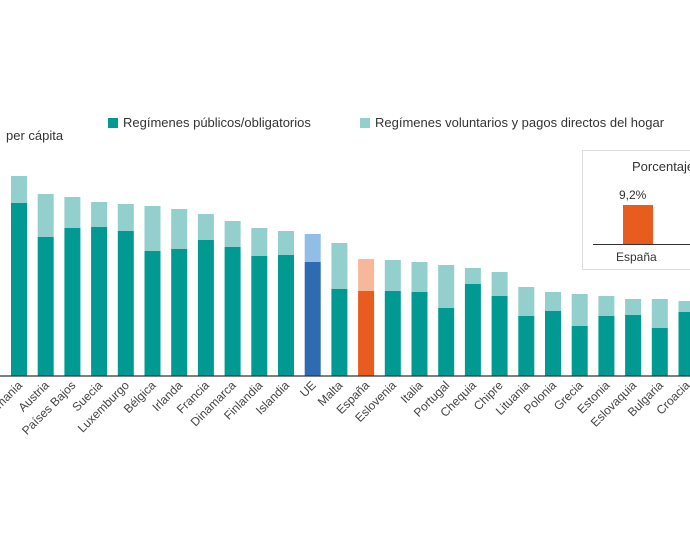 The width and height of the screenshot is (690, 550). What do you see at coordinates (217, 122) in the screenshot?
I see `legend-label-public: Regímenes públicos/obligatorios` at bounding box center [217, 122].